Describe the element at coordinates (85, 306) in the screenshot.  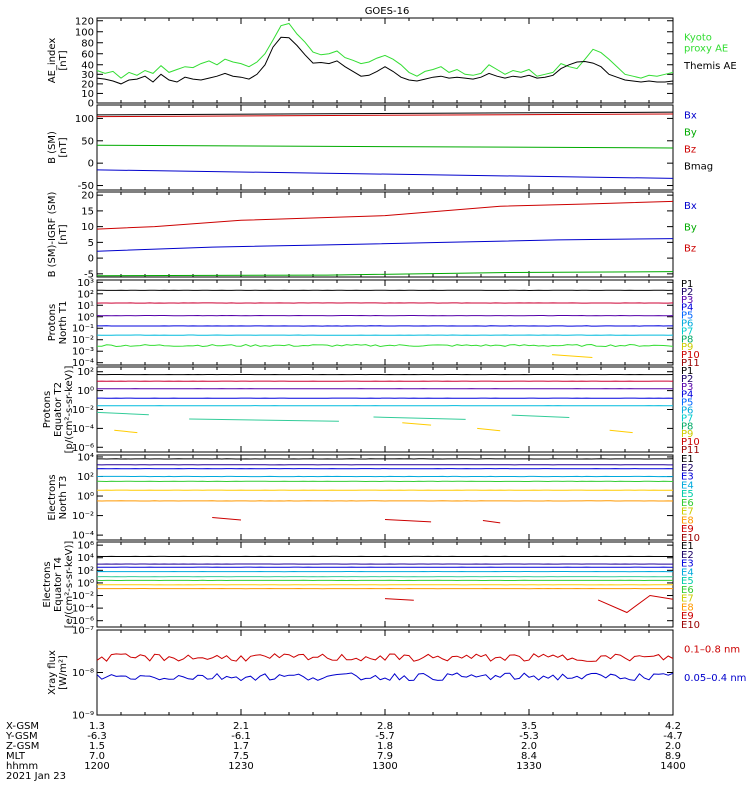
I see `y-tick-label: 10¹` at that location.